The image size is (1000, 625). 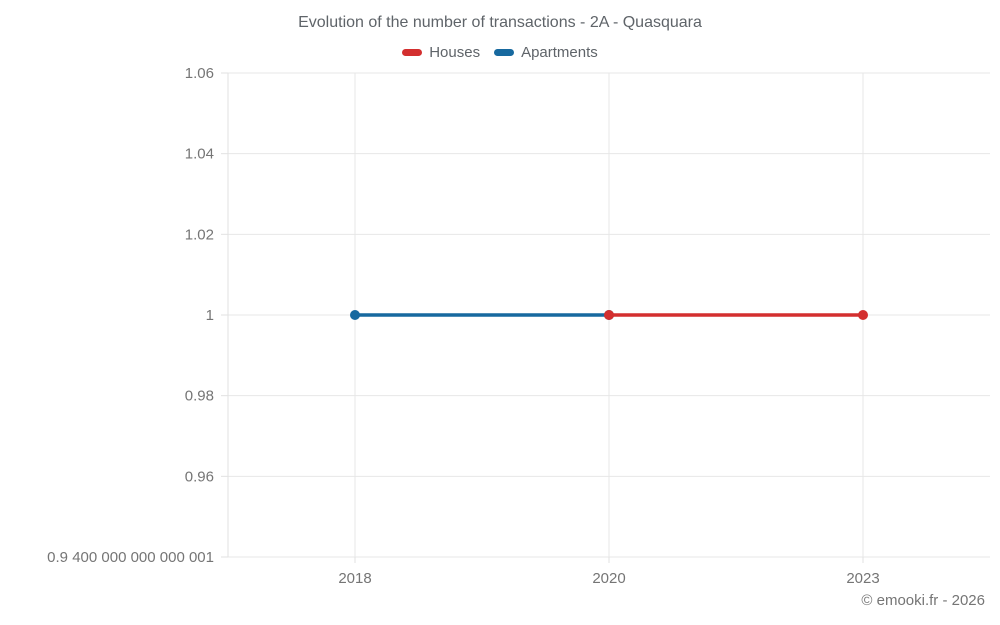 I want to click on y-tick-label: 1.04, so click(x=199, y=154).